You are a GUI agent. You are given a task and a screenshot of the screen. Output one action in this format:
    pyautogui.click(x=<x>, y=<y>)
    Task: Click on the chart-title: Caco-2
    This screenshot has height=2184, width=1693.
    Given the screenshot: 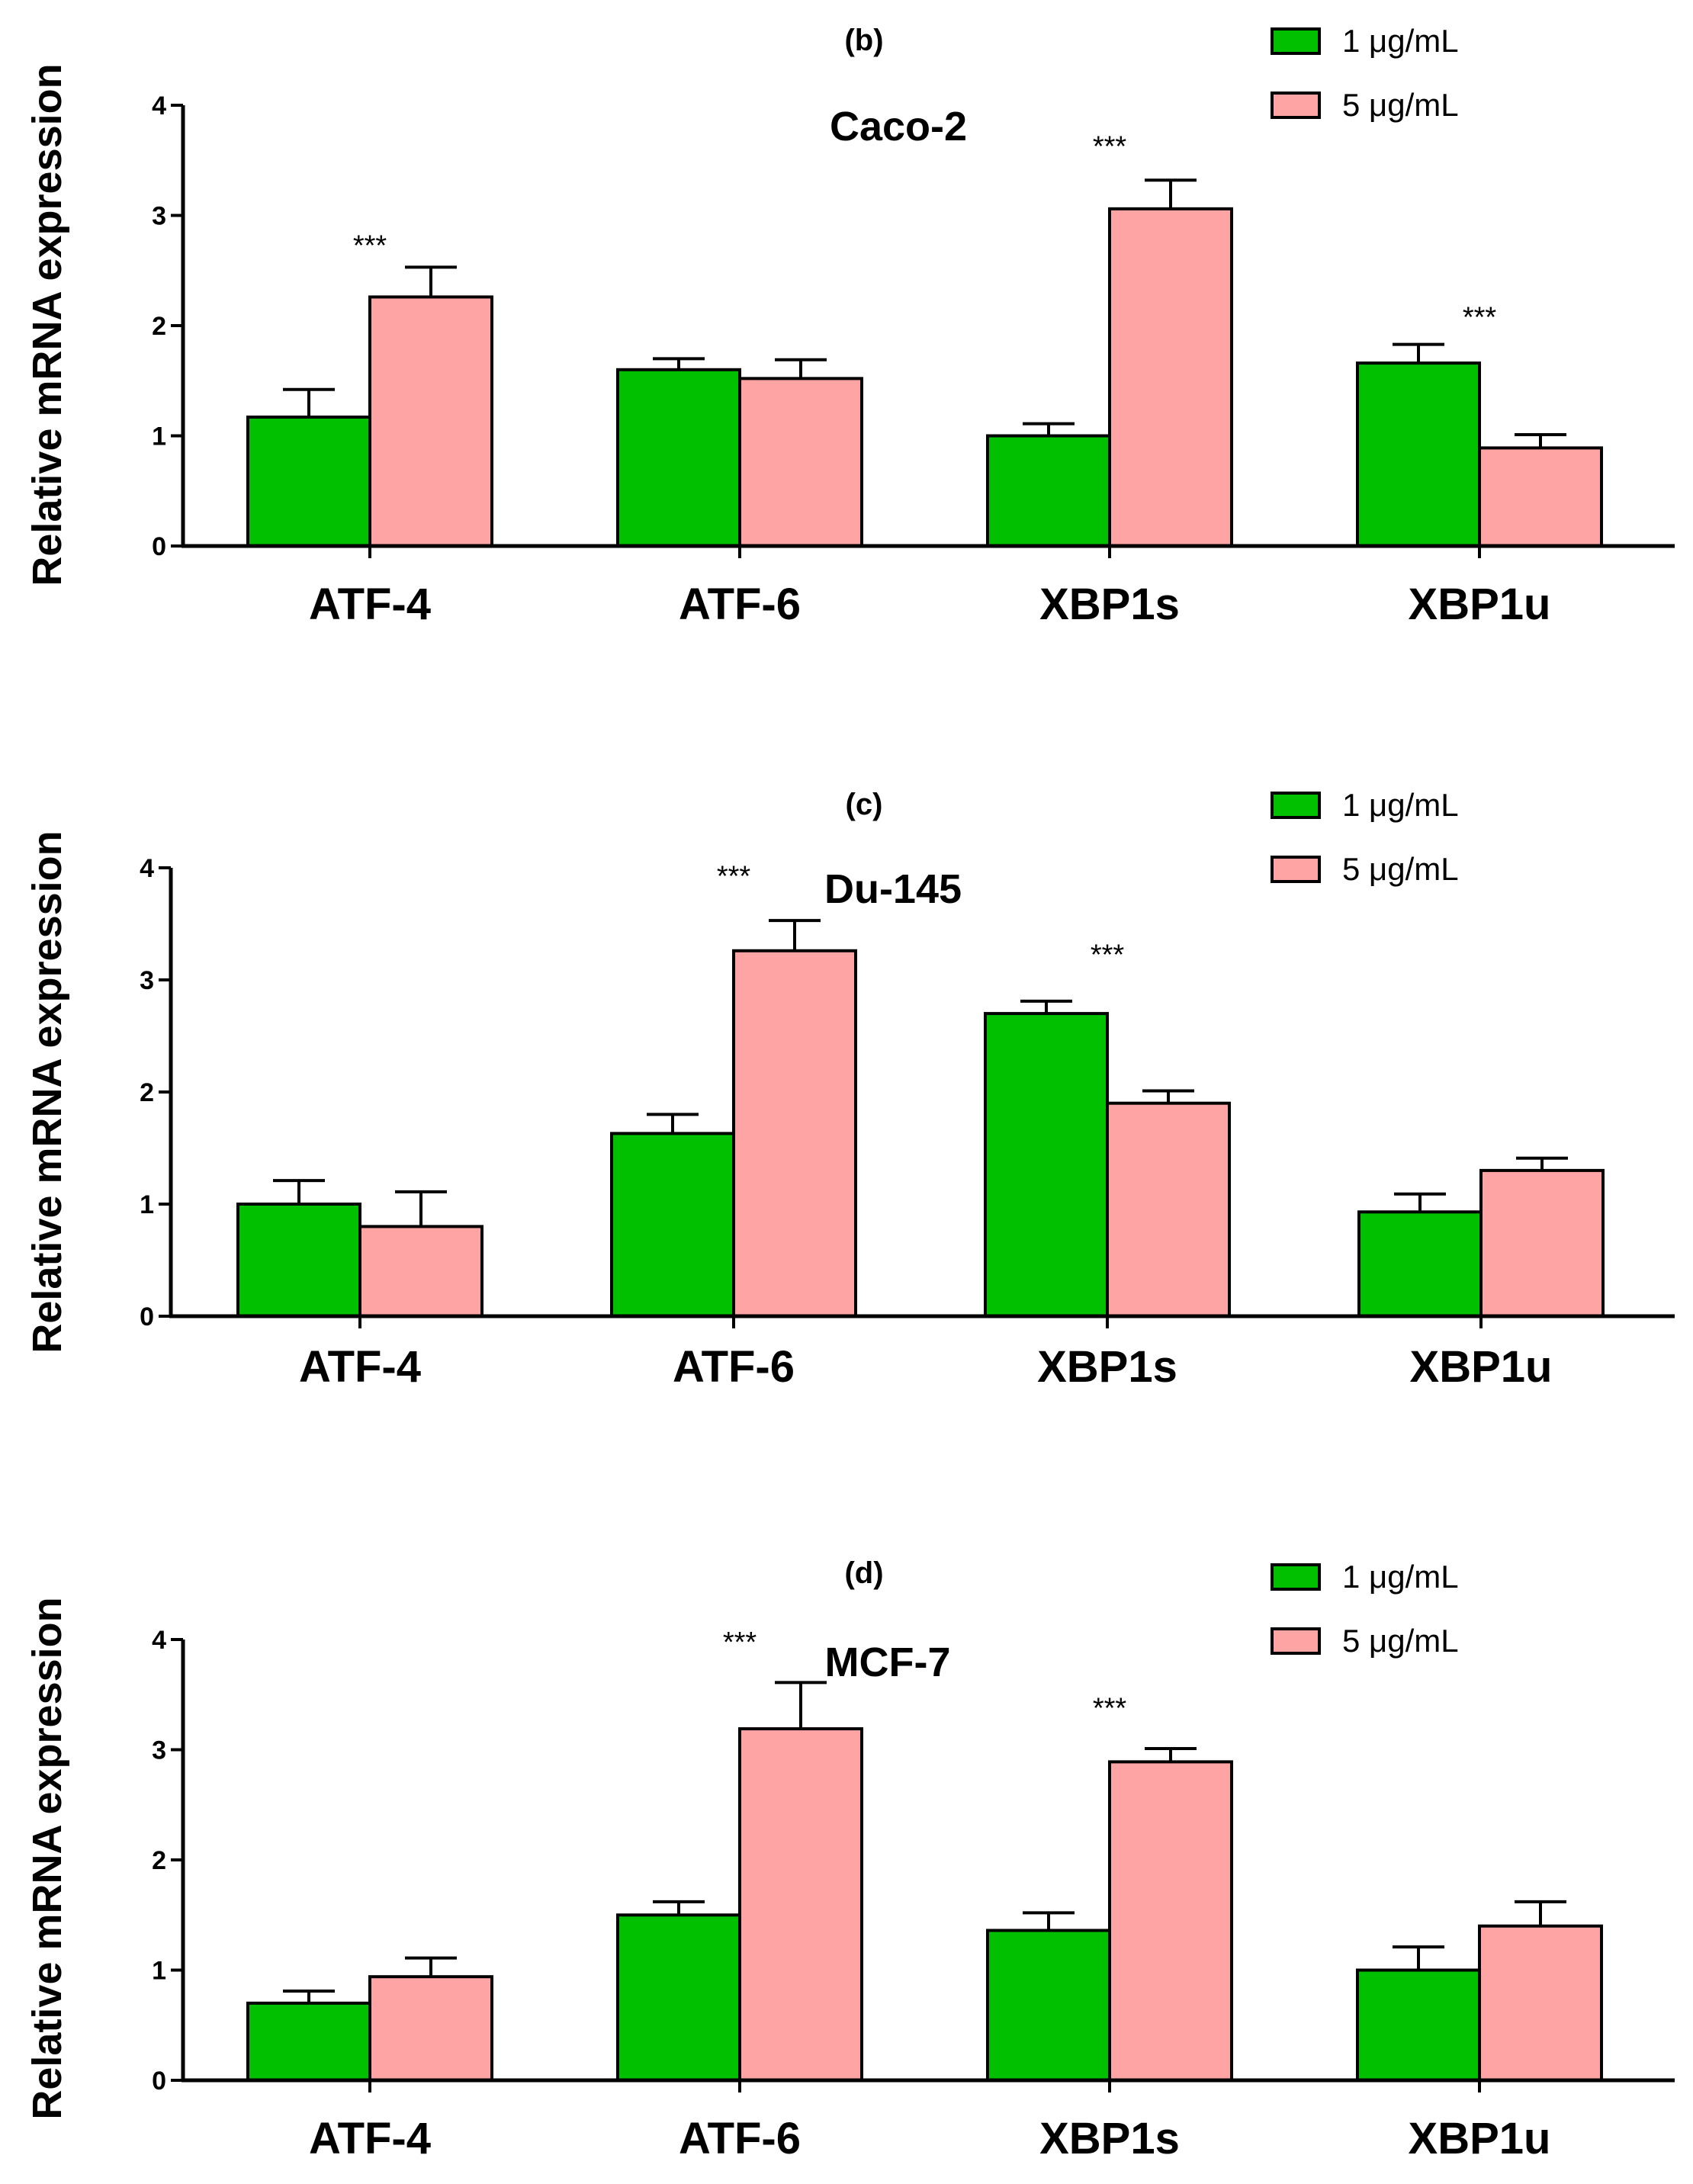 What is the action you would take?
    pyautogui.click(x=898, y=126)
    